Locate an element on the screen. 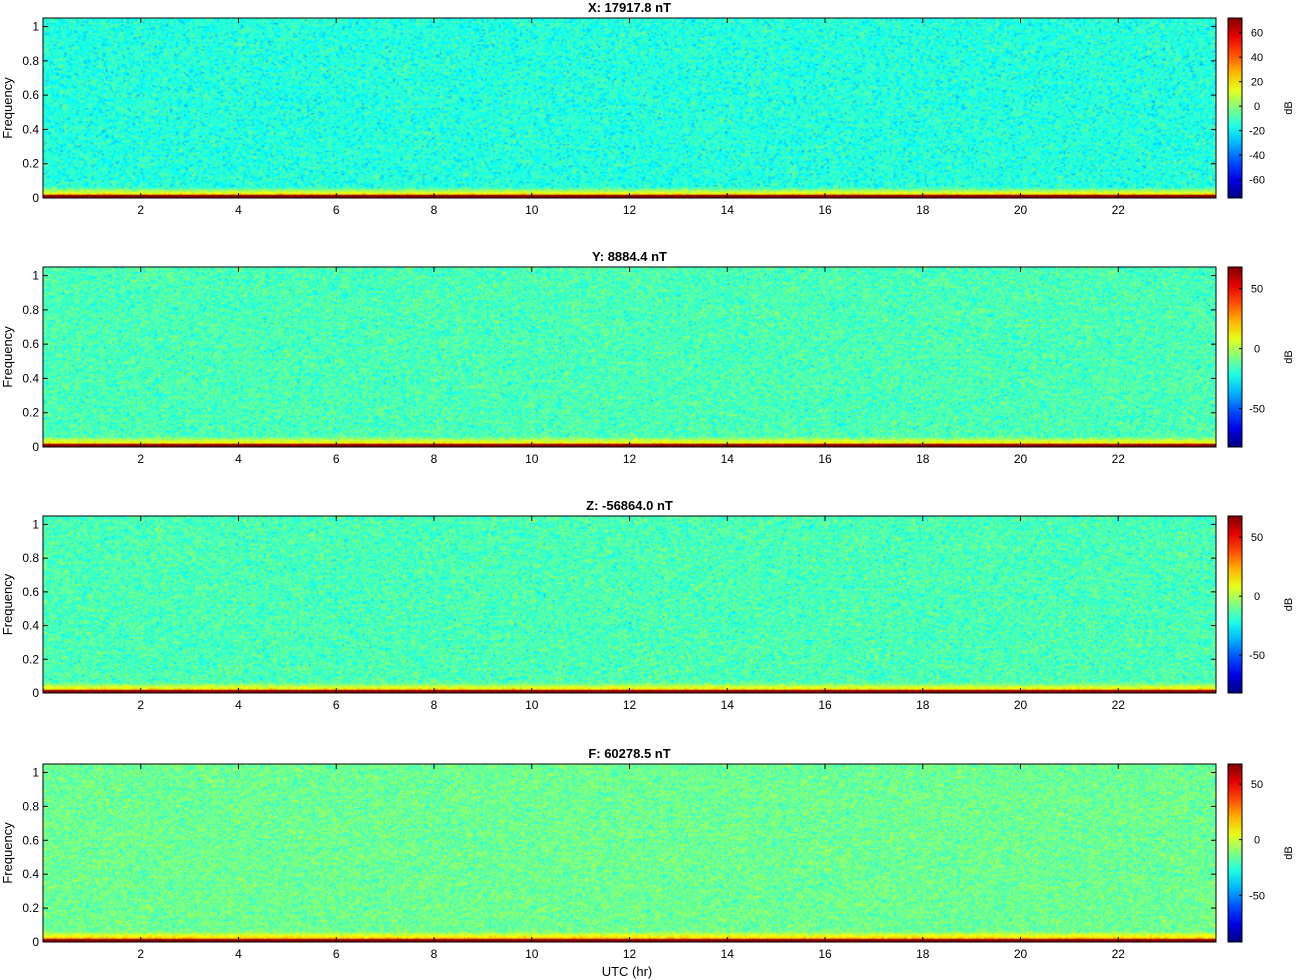  colorbar-tick-label: 40 is located at coordinates (1257, 58).